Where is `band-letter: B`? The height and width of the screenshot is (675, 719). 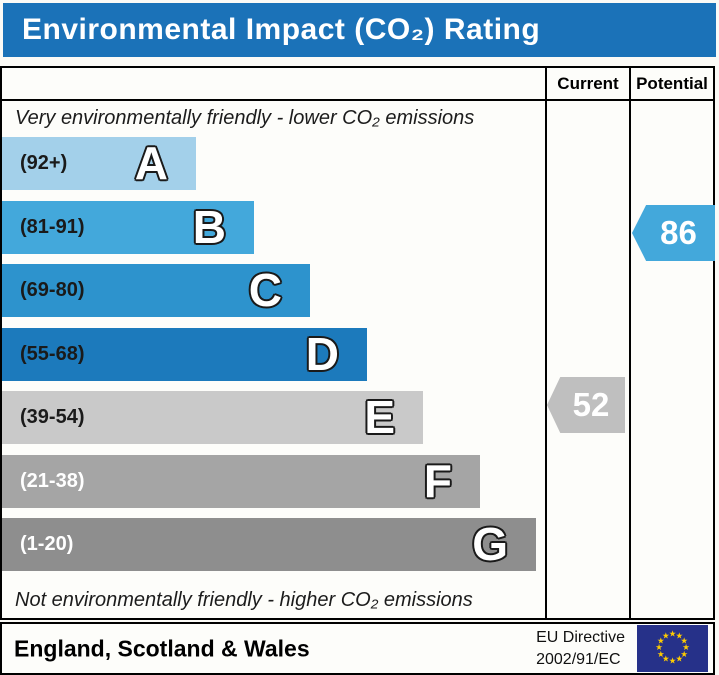
band-letter: B is located at coordinates (209, 226).